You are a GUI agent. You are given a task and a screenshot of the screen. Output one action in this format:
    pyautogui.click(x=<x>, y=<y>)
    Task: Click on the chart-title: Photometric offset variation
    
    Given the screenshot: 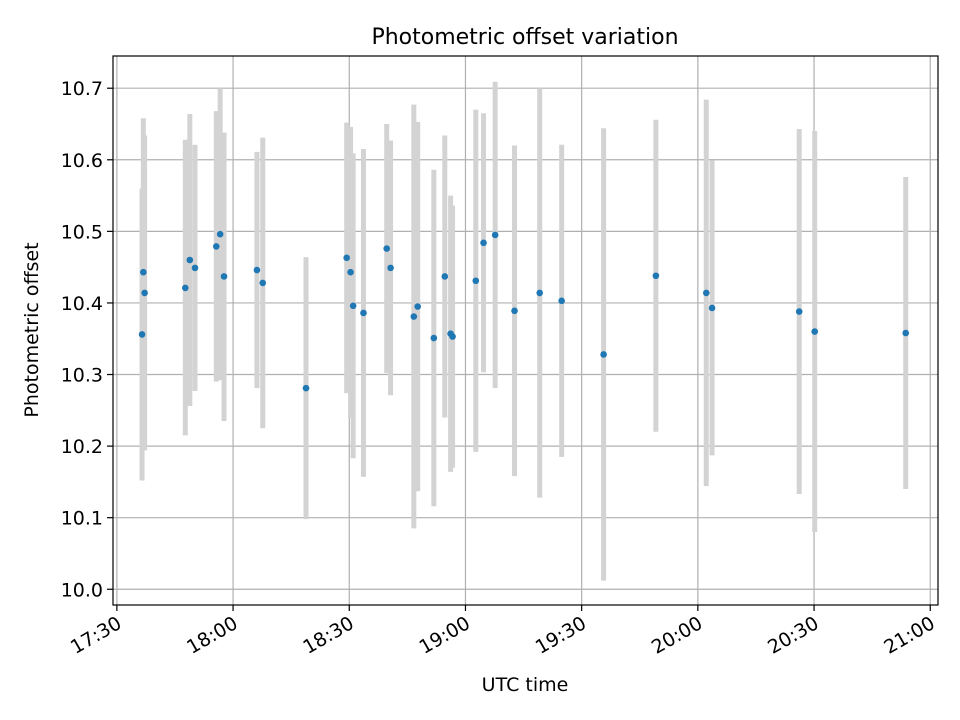 What is the action you would take?
    pyautogui.click(x=524, y=37)
    